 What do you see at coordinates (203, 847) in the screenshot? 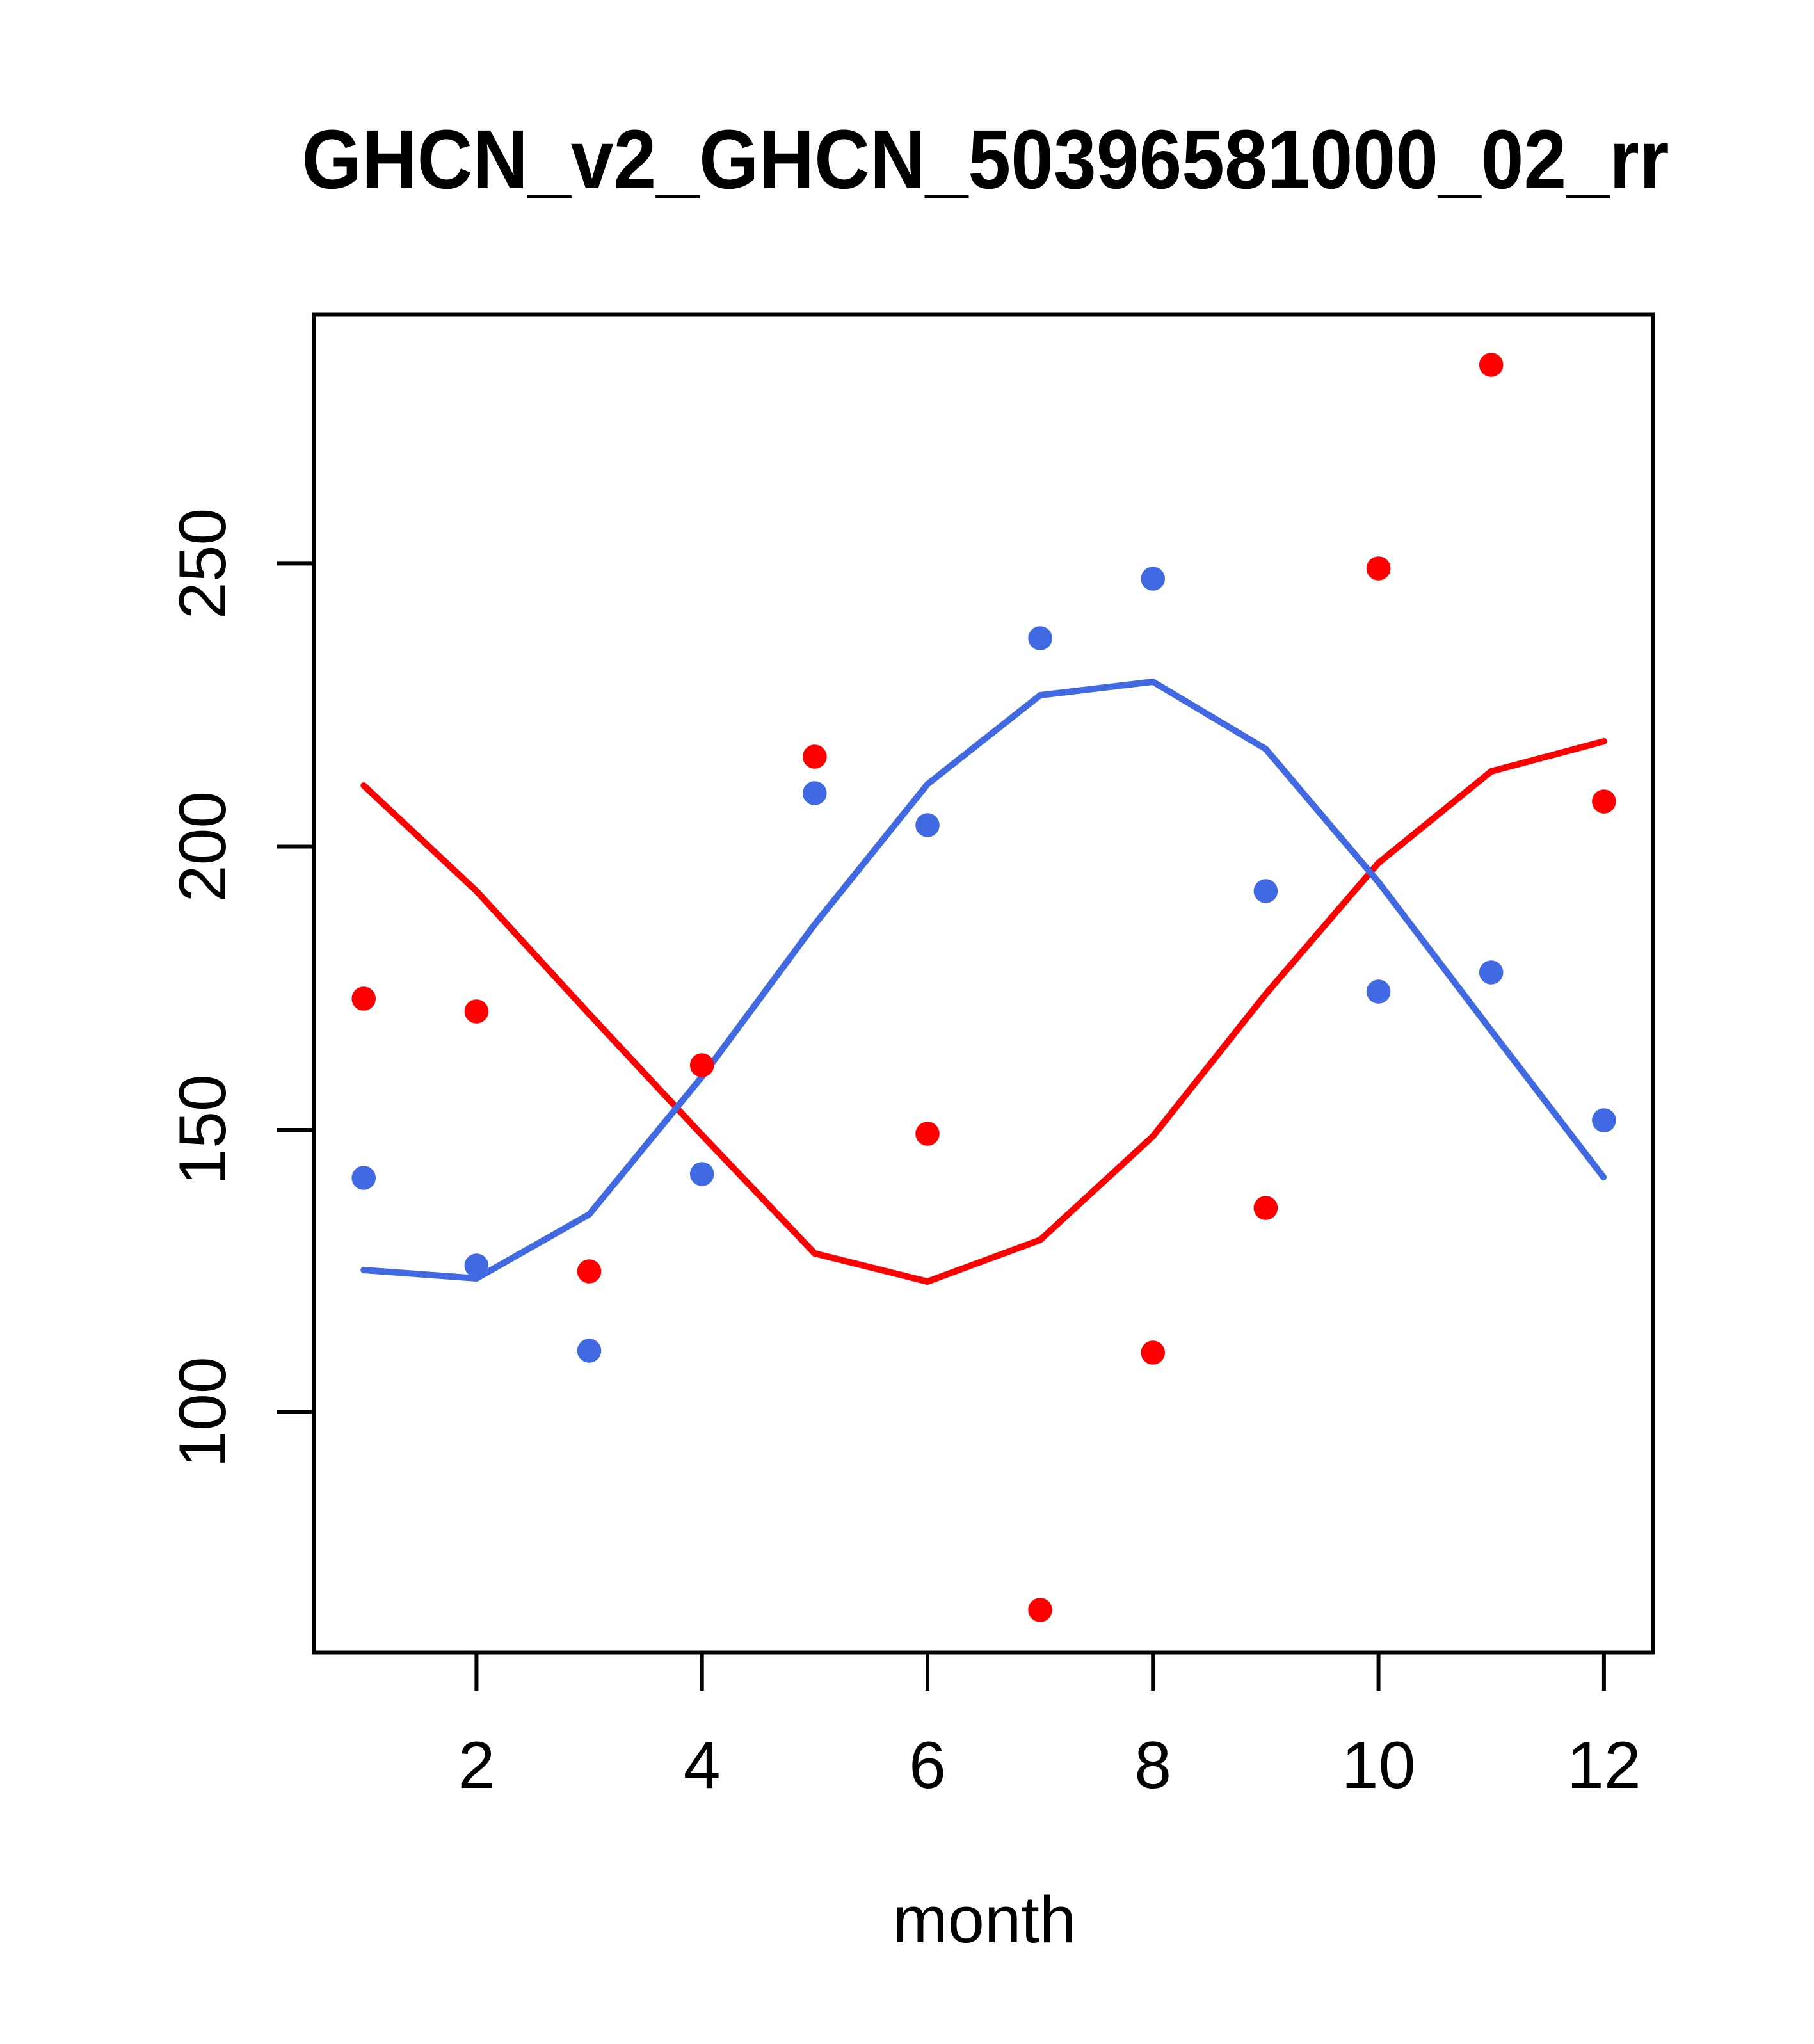
I see `svg-text: 200` at bounding box center [203, 847].